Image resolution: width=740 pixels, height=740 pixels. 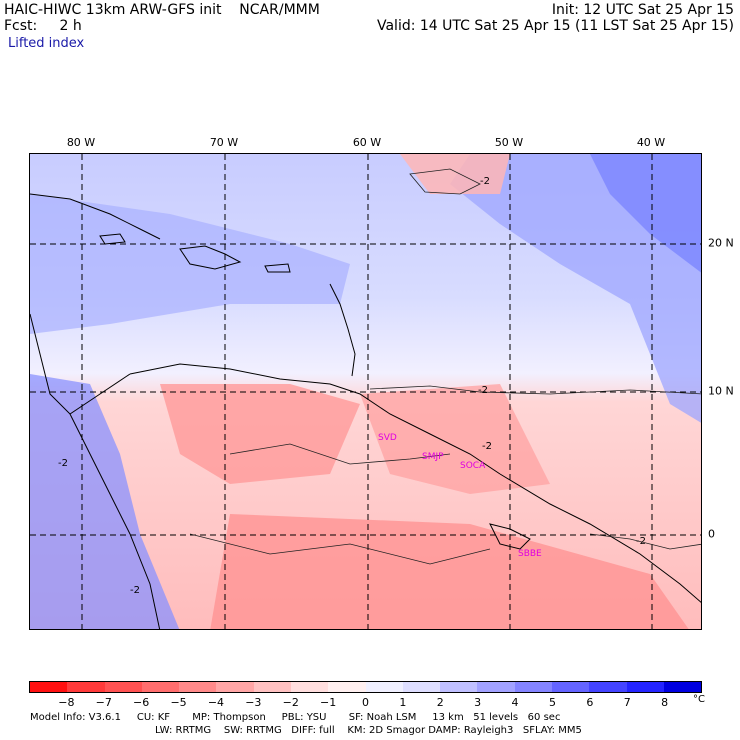 What do you see at coordinates (478, 702) in the screenshot?
I see `colorbar-tick-11: 3` at bounding box center [478, 702].